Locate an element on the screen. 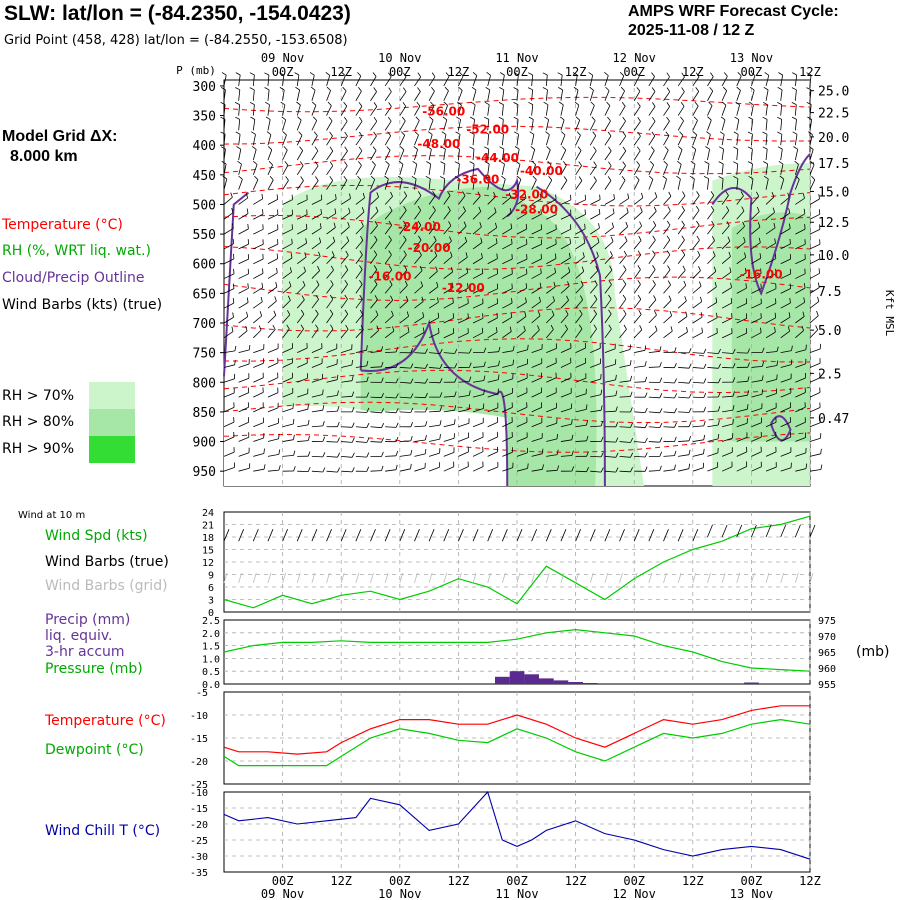 The height and width of the screenshot is (900, 900). isotherm-label: -20.00 is located at coordinates (429, 248).